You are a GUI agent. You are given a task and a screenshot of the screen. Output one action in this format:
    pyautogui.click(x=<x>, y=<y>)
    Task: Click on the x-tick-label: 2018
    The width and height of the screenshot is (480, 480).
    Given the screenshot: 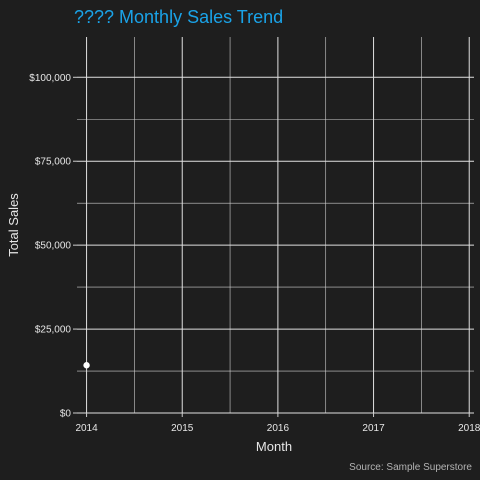 What is the action you would take?
    pyautogui.click(x=469, y=428)
    